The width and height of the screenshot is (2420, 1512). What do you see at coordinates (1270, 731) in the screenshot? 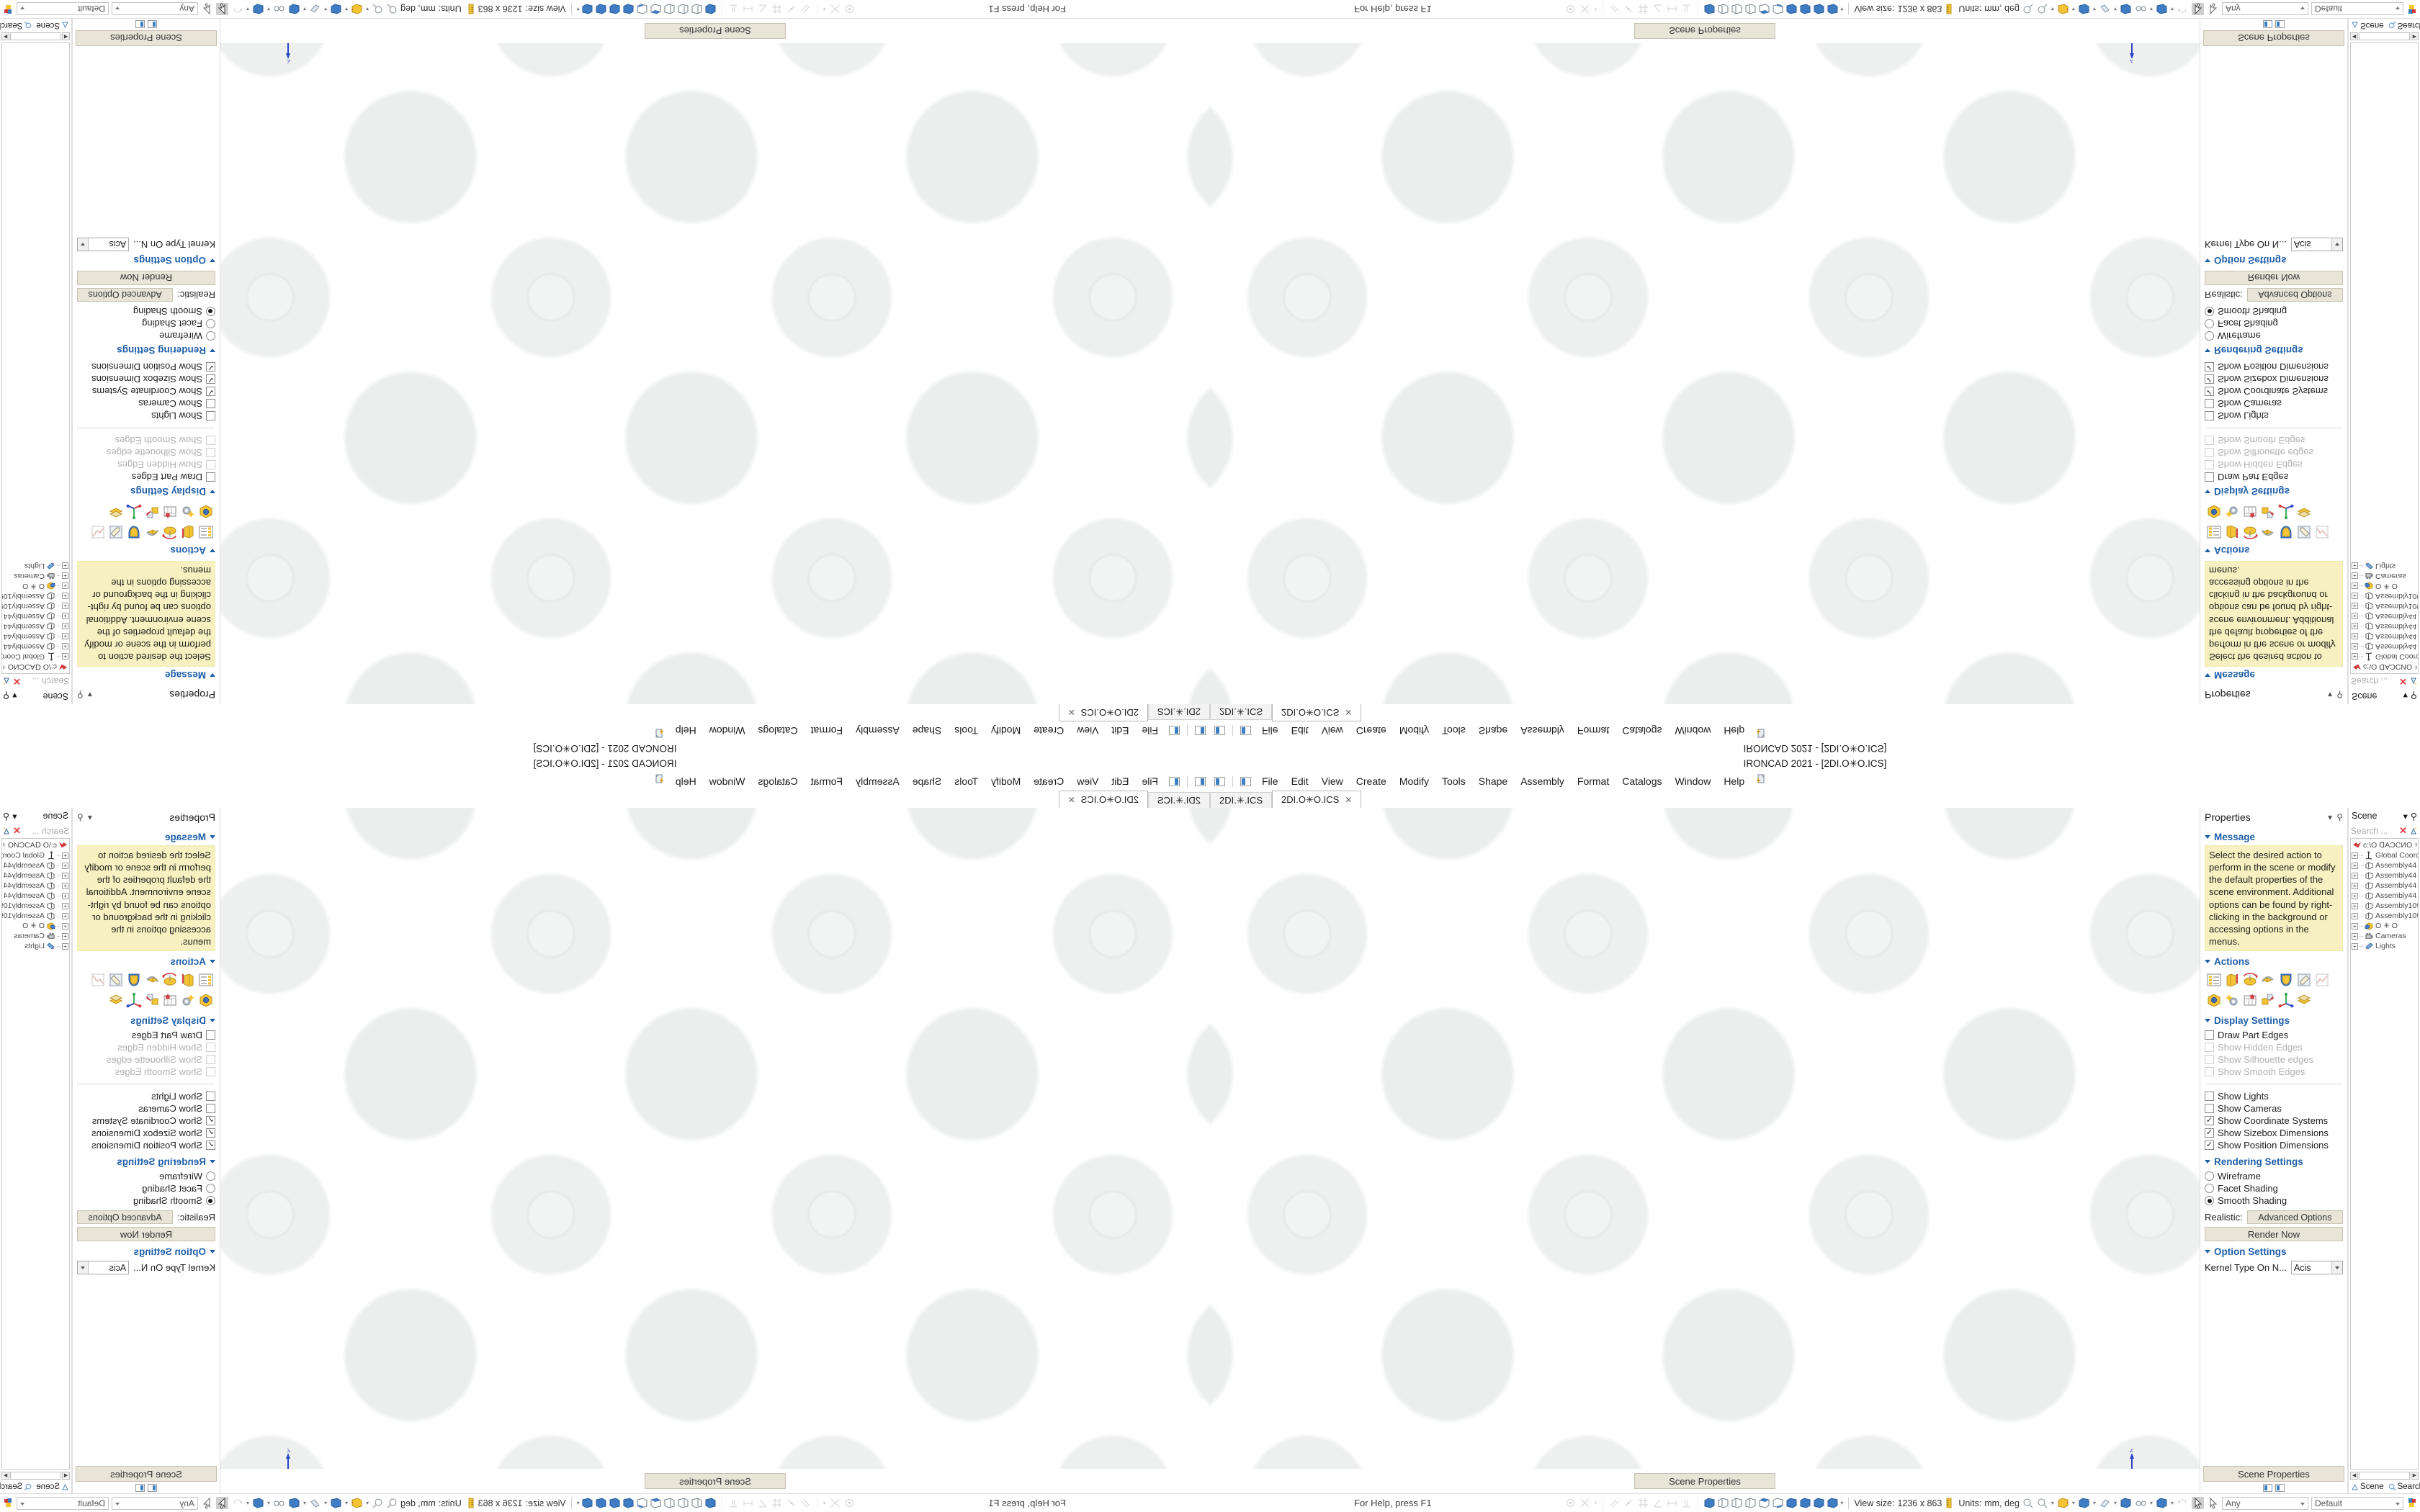
I see `menu-file: File` at bounding box center [1270, 731].